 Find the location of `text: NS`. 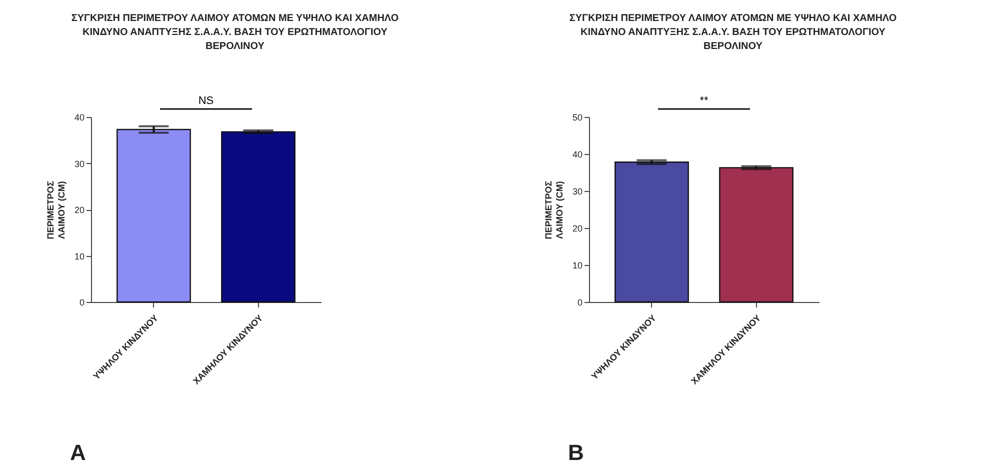

text: NS is located at coordinates (206, 101).